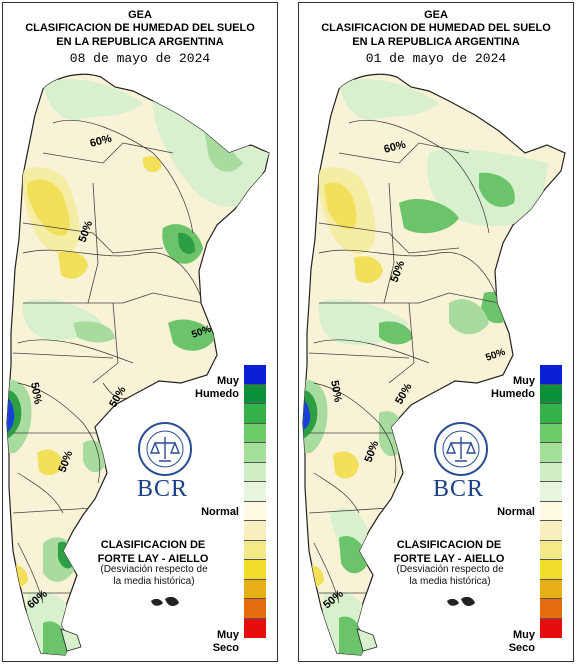 This screenshot has width=578, height=667. I want to click on map-date: 01 de mayo de 2024, so click(436, 58).